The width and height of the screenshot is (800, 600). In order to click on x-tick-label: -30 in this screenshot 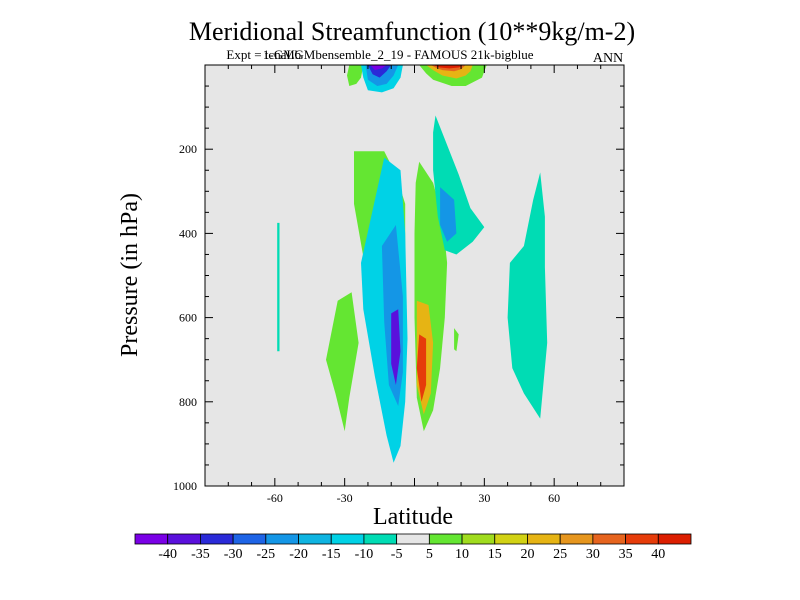, I will do `click(345, 498)`.